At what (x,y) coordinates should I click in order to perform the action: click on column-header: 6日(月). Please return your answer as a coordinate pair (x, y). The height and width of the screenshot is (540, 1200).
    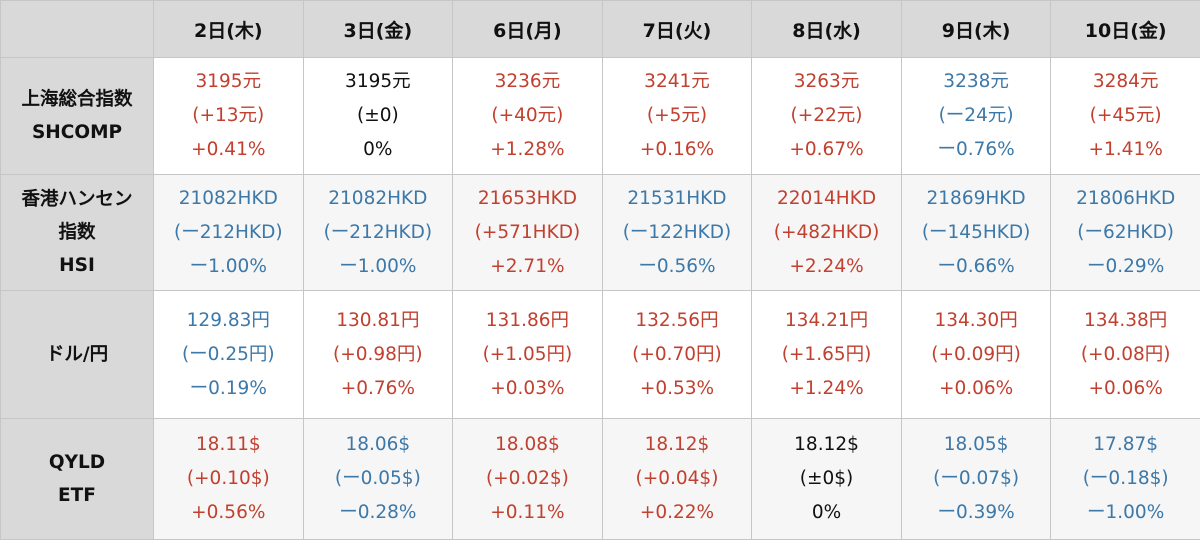
    Looking at the image, I should click on (528, 29).